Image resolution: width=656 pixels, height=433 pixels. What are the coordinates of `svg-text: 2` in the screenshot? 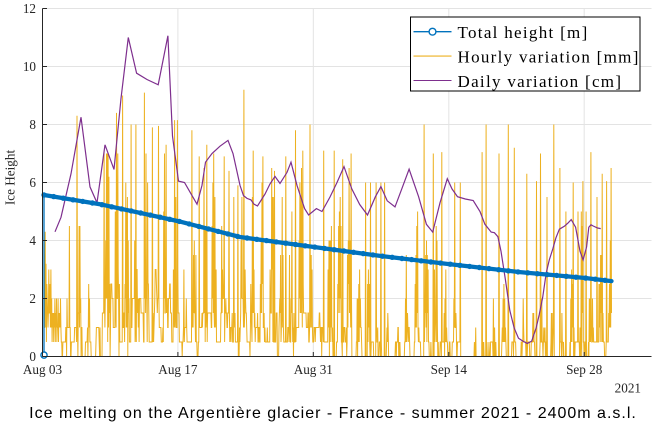 It's located at (32, 298).